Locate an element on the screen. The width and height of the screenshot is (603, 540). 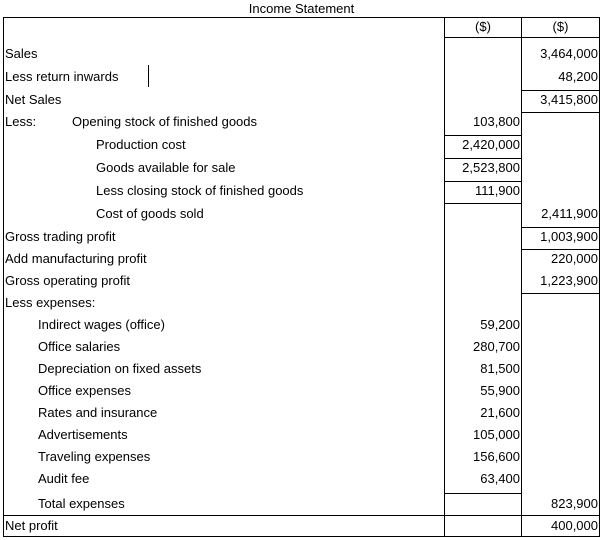
row-label: Less expenses: is located at coordinates (50, 302).